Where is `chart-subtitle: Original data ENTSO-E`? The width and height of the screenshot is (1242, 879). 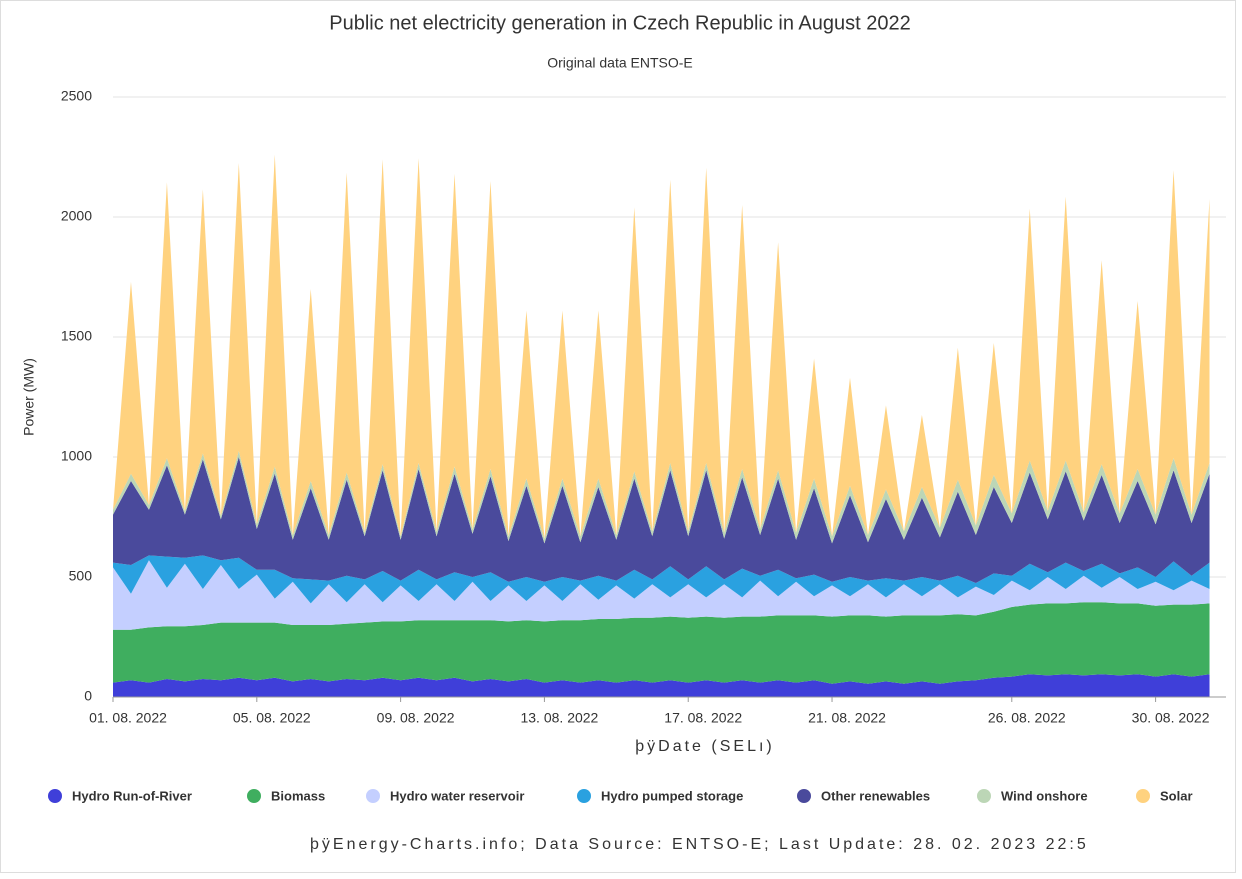 chart-subtitle: Original data ENTSO-E is located at coordinates (620, 63).